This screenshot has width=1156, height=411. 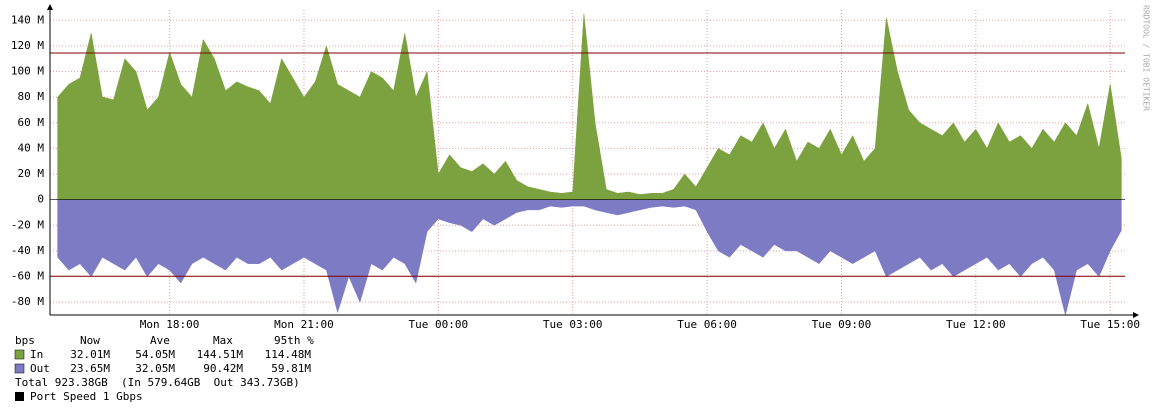 What do you see at coordinates (90, 354) in the screenshot?
I see `legend-stat: 32.01M` at bounding box center [90, 354].